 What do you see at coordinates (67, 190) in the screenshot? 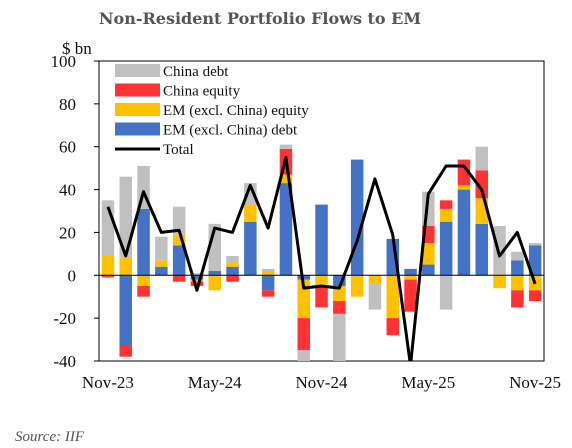
I see `y-tick-label: 40` at bounding box center [67, 190].